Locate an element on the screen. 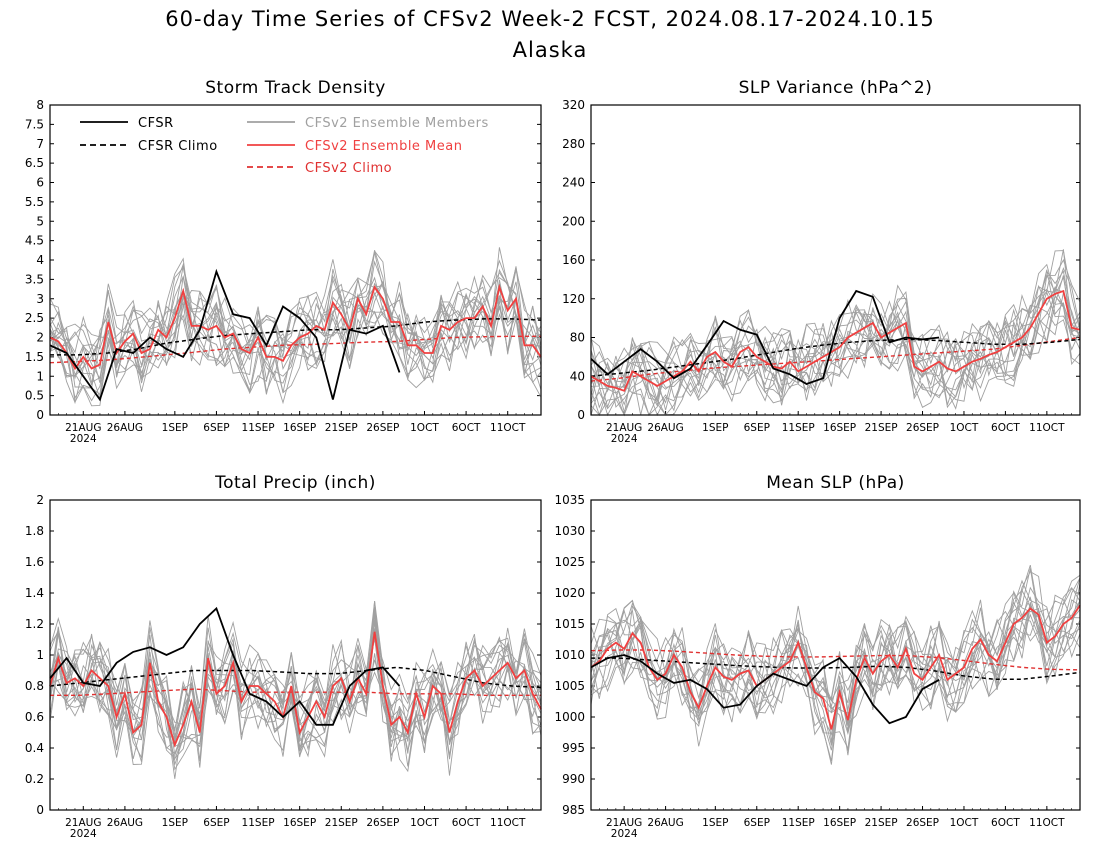 Image resolution: width=1100 pixels, height=850 pixels. y-tick-label: 80 is located at coordinates (577, 338).